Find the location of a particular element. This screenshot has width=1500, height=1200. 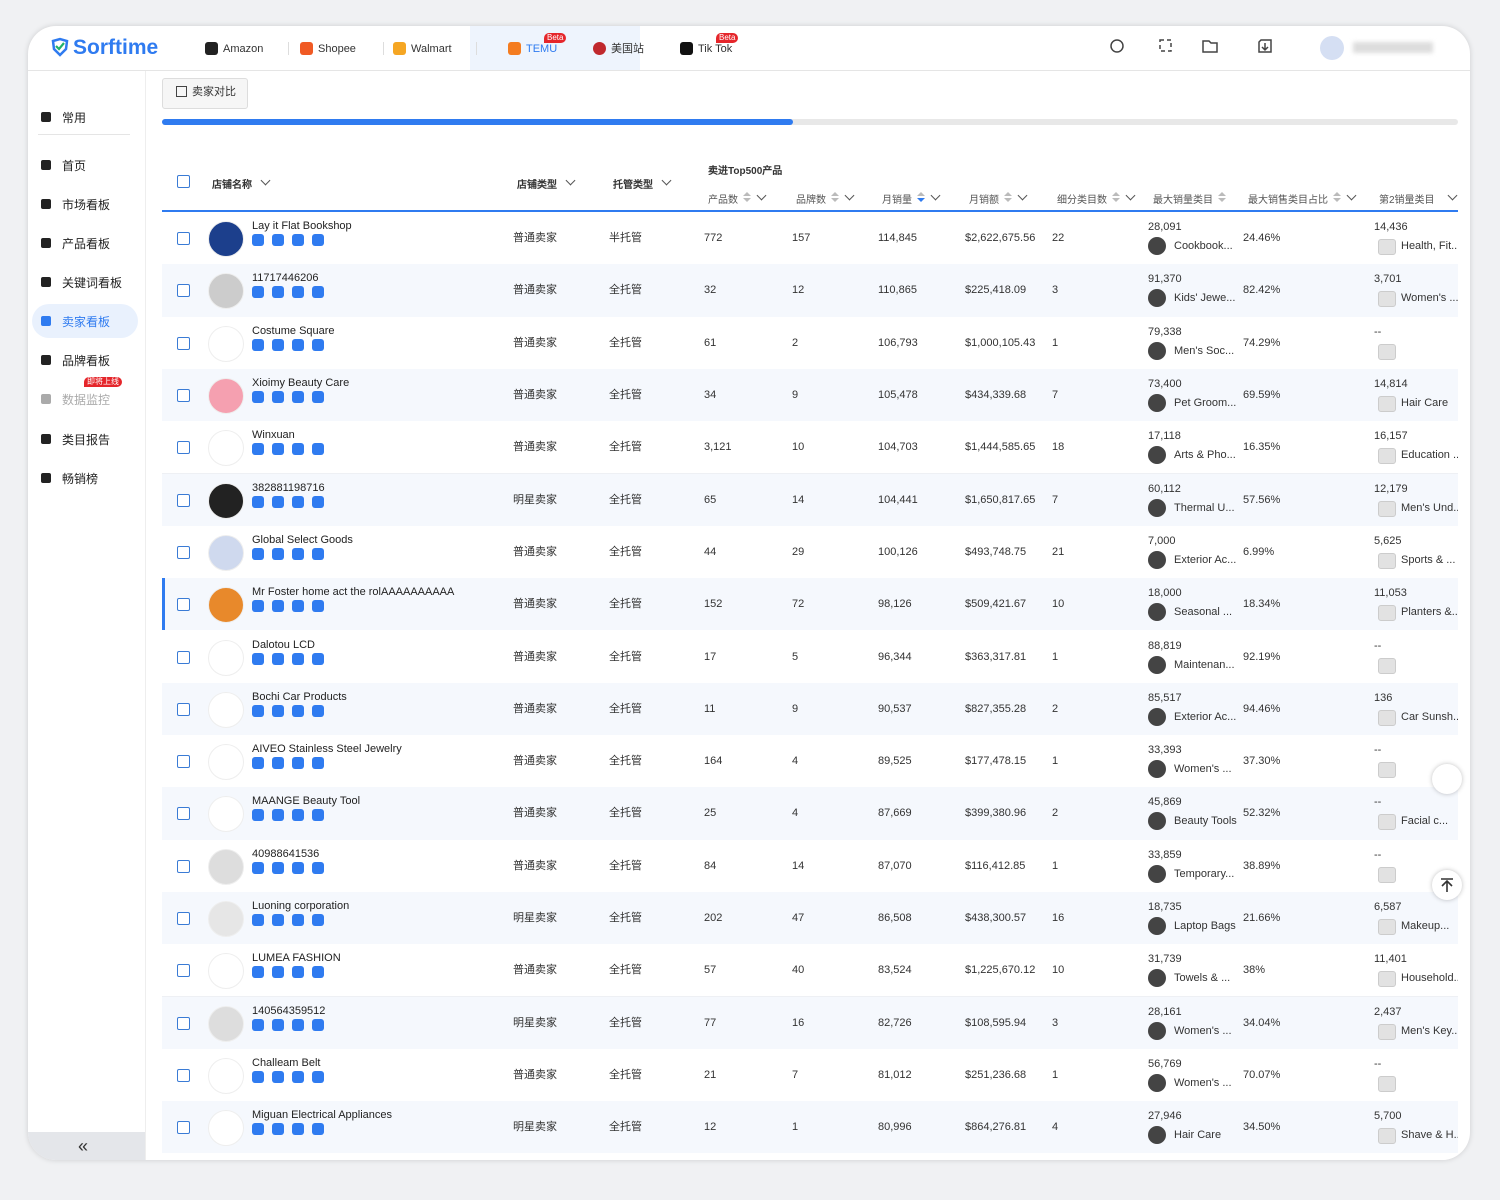

column-header: 店铺名称 is located at coordinates (232, 183).